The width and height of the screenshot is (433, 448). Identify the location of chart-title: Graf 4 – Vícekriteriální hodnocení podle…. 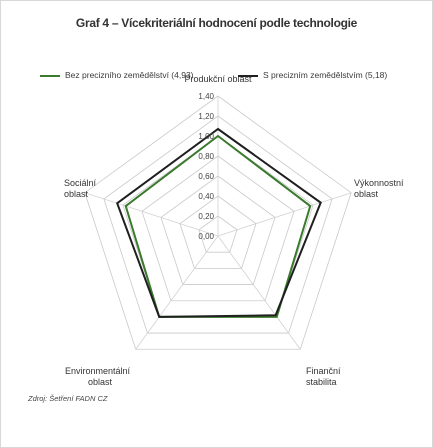
(216, 23).